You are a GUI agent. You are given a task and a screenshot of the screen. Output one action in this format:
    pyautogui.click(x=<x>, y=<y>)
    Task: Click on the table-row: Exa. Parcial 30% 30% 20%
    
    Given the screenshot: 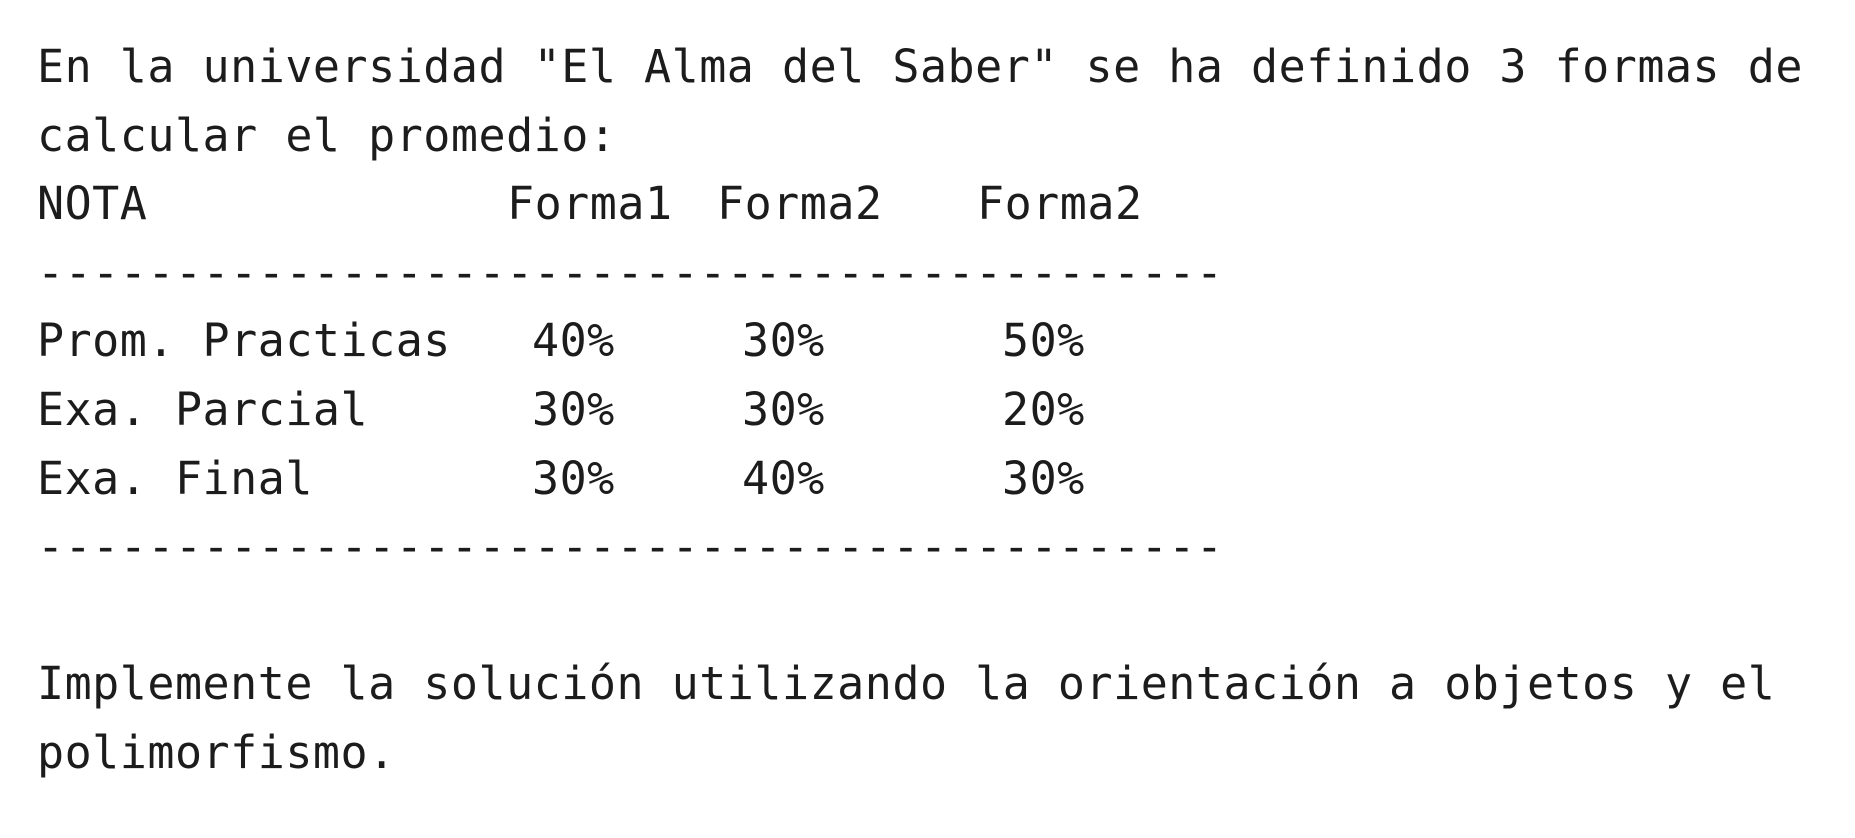 What is the action you would take?
    pyautogui.click(x=920, y=410)
    